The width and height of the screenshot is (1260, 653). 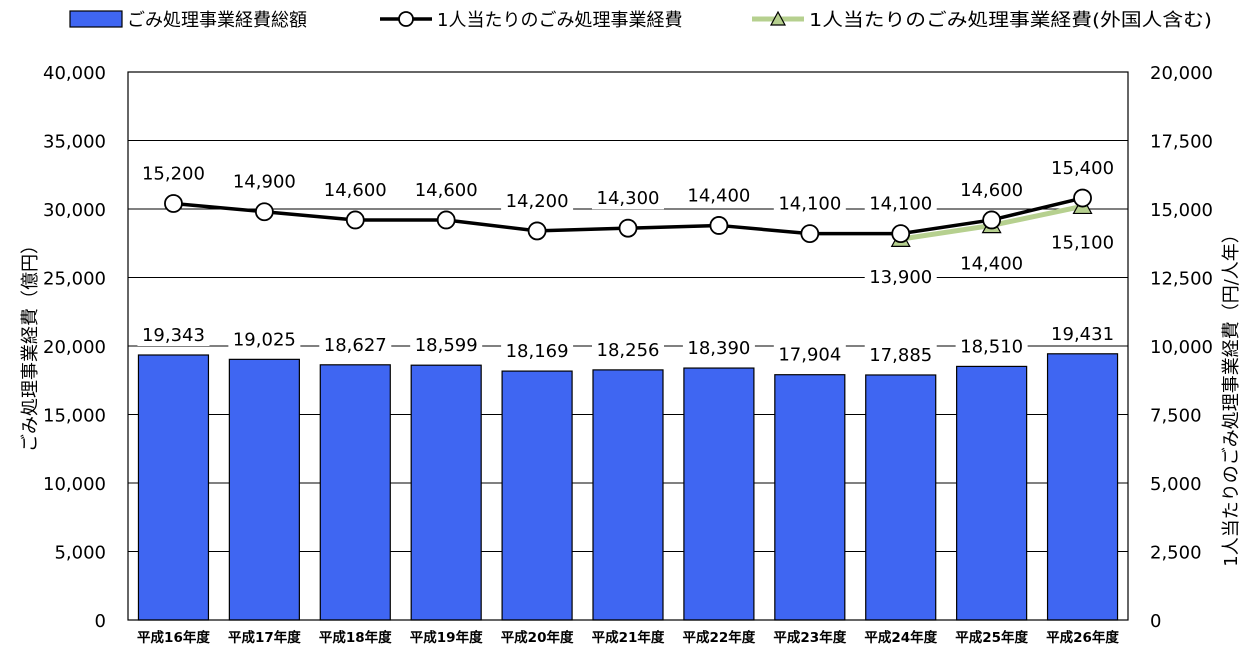 I want to click on left-axis-tick-label: 10,000, so click(x=74, y=484).